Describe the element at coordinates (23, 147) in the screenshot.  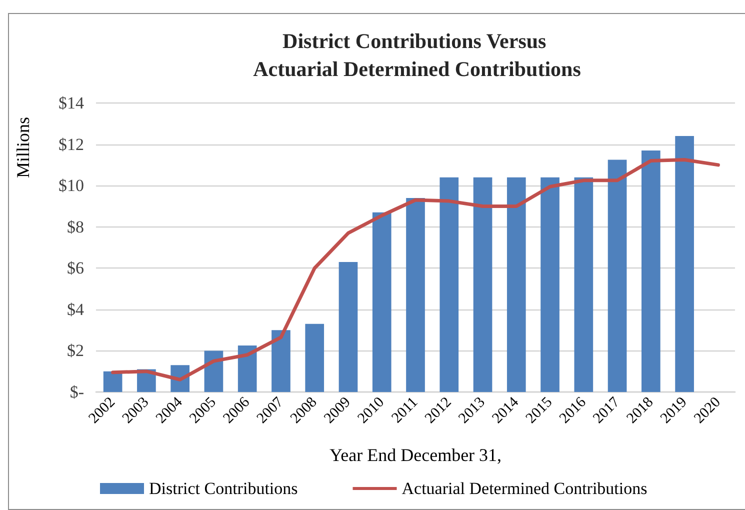
I see `y-axis-title: Millions` at that location.